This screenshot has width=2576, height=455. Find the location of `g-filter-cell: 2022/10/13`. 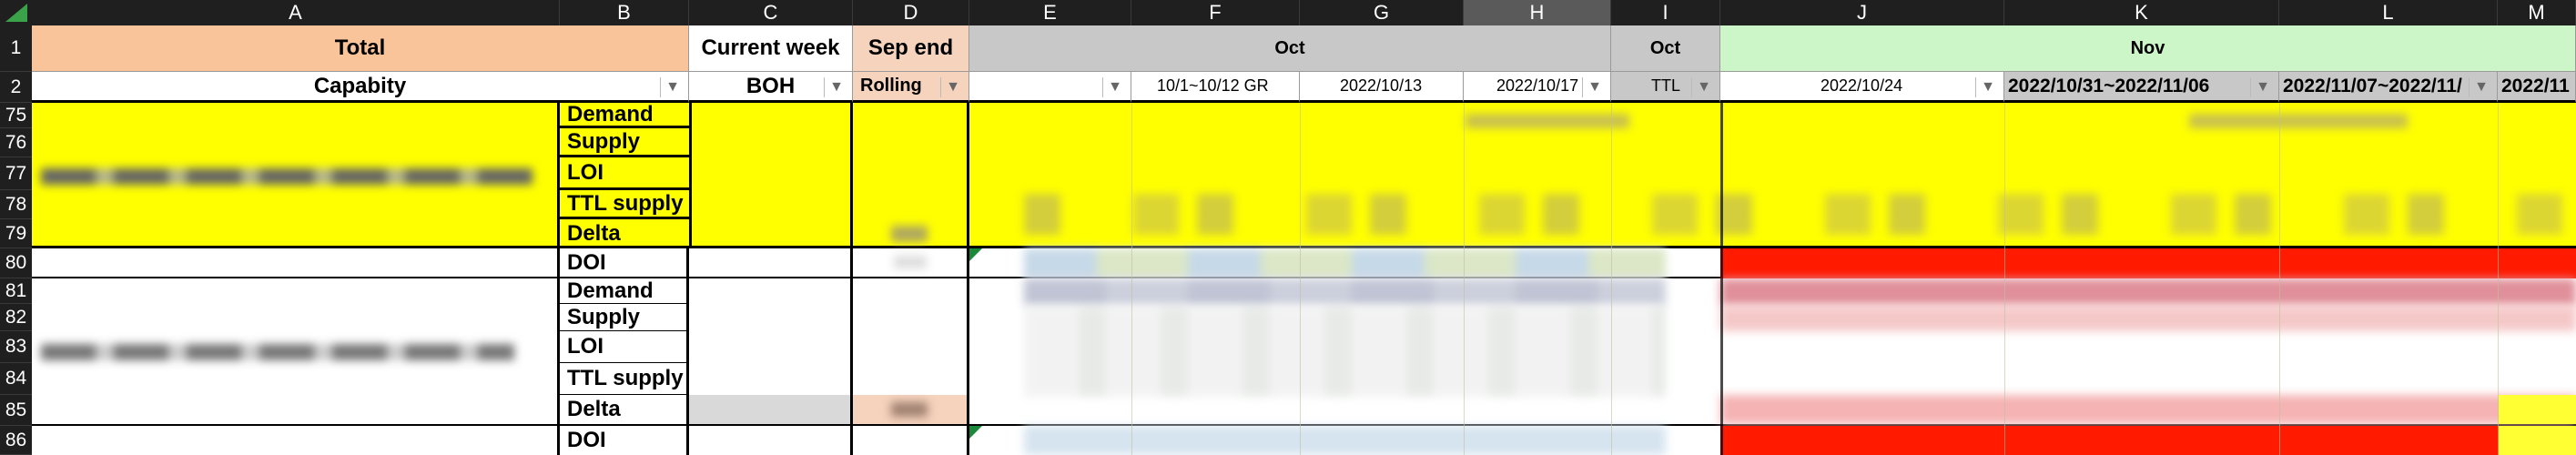

g-filter-cell: 2022/10/13 is located at coordinates (1382, 88).